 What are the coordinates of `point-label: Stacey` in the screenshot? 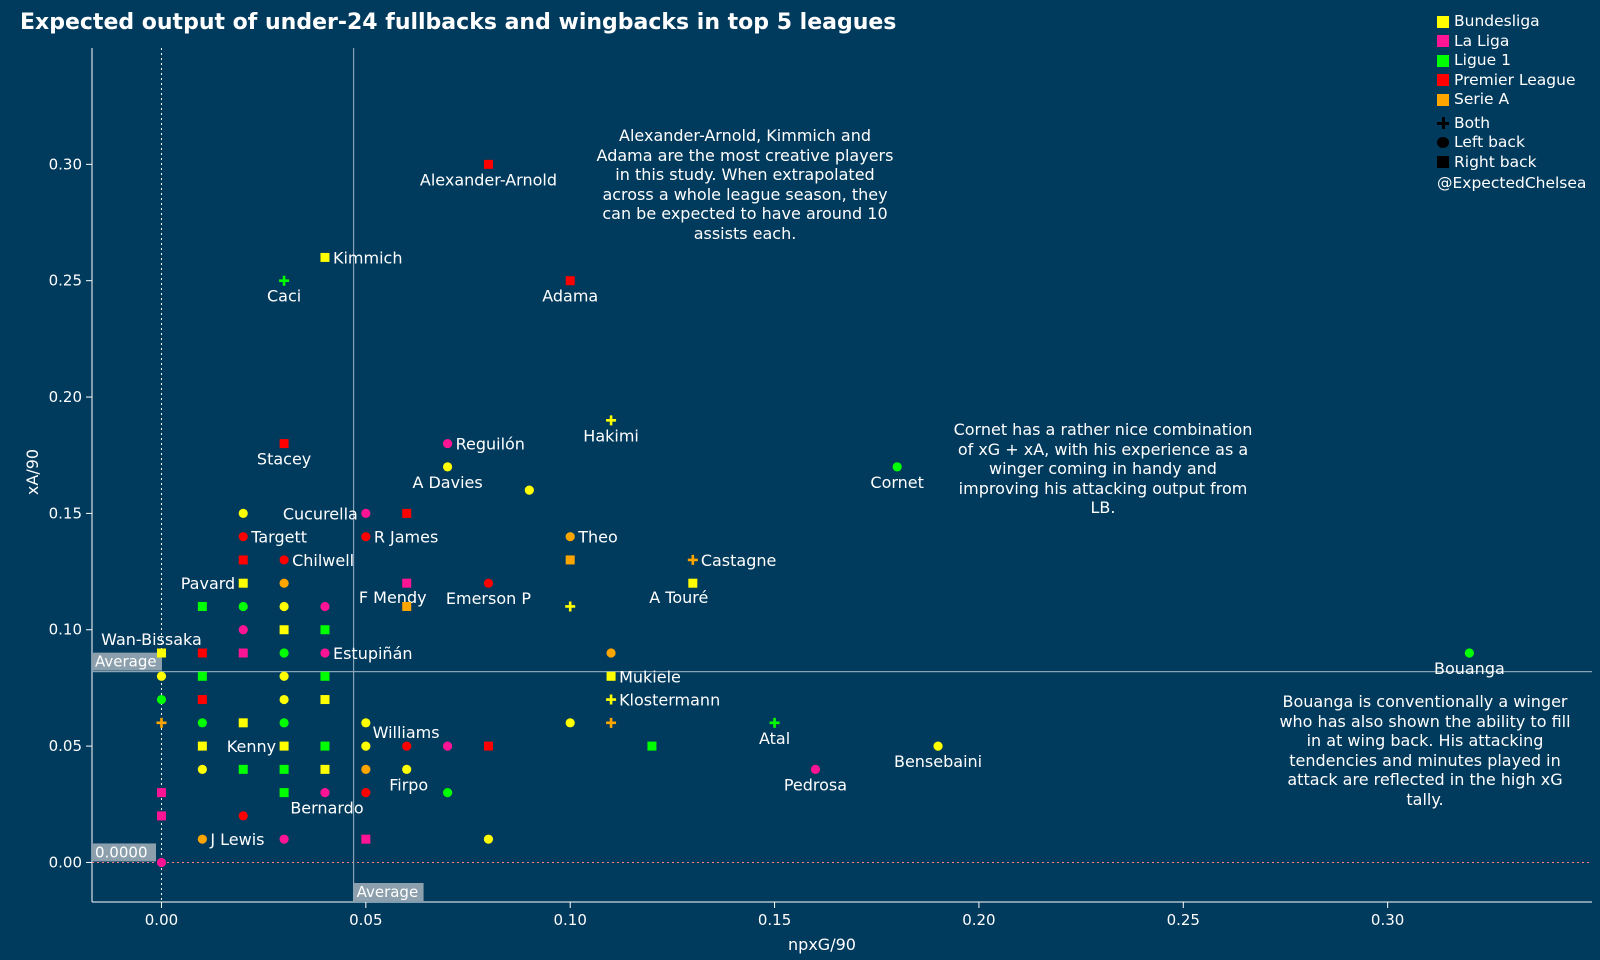 It's located at (284, 459).